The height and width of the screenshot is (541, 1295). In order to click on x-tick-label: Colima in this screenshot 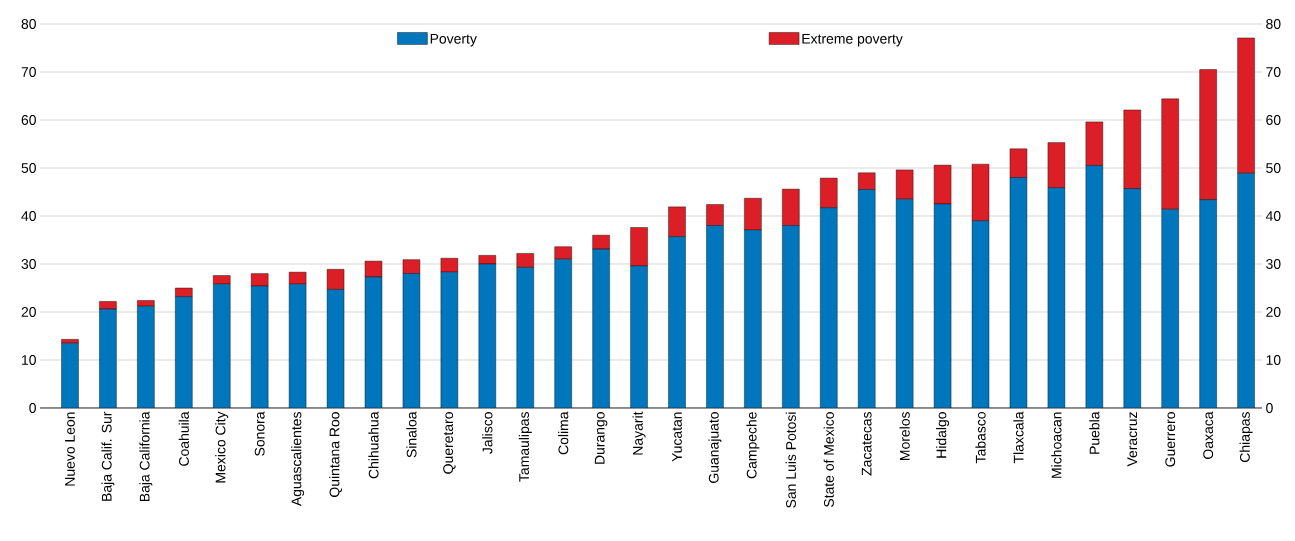, I will do `click(563, 433)`.